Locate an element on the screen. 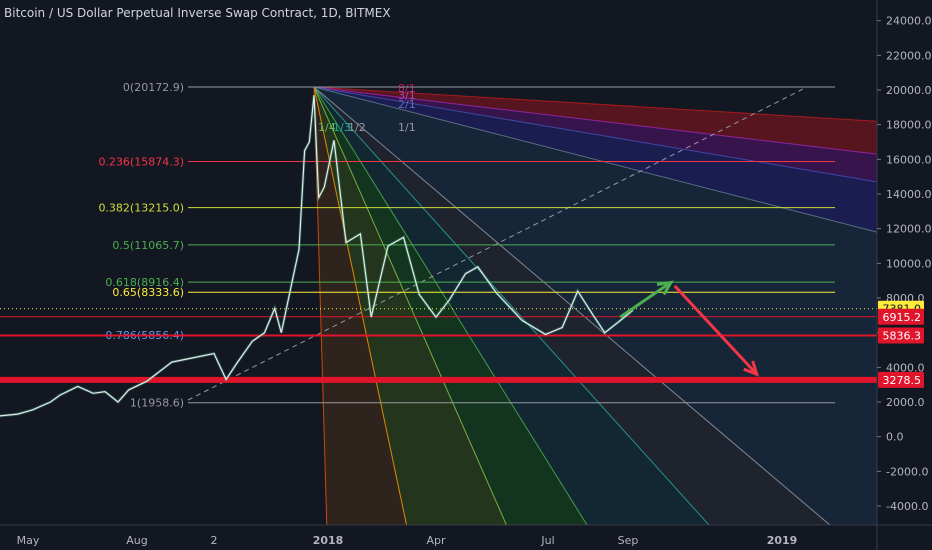  fan-label: 8/1 is located at coordinates (407, 88).